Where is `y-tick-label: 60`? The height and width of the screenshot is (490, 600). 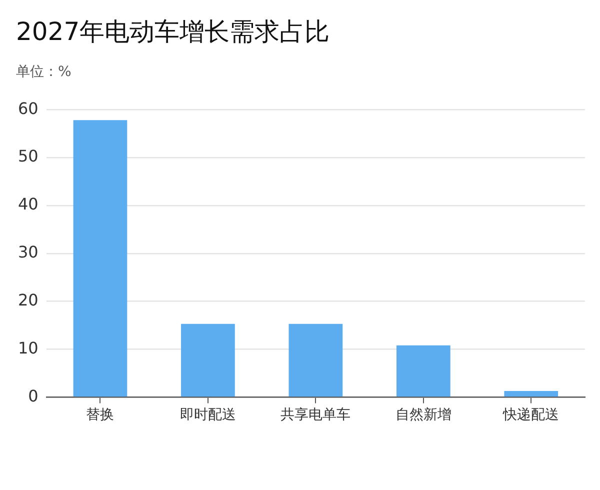
y-tick-label: 60 is located at coordinates (28, 108).